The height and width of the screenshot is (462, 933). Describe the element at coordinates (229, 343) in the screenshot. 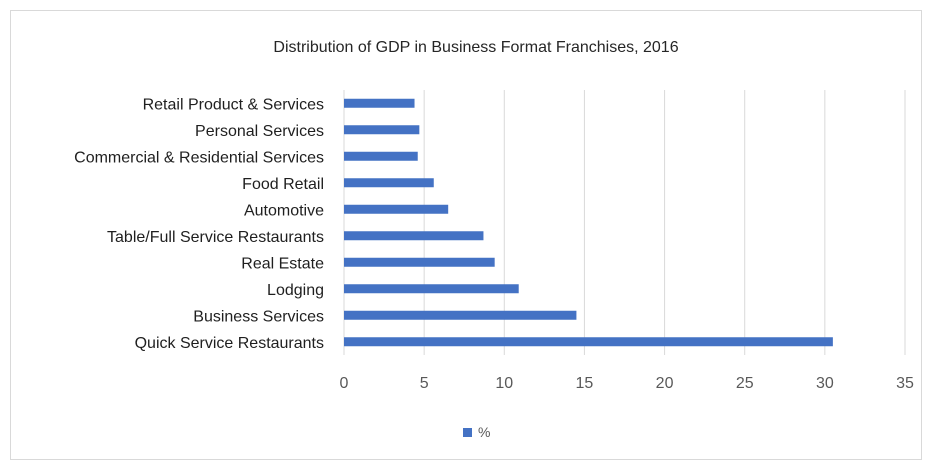

I see `category-label: Quick Service Restaurants` at that location.